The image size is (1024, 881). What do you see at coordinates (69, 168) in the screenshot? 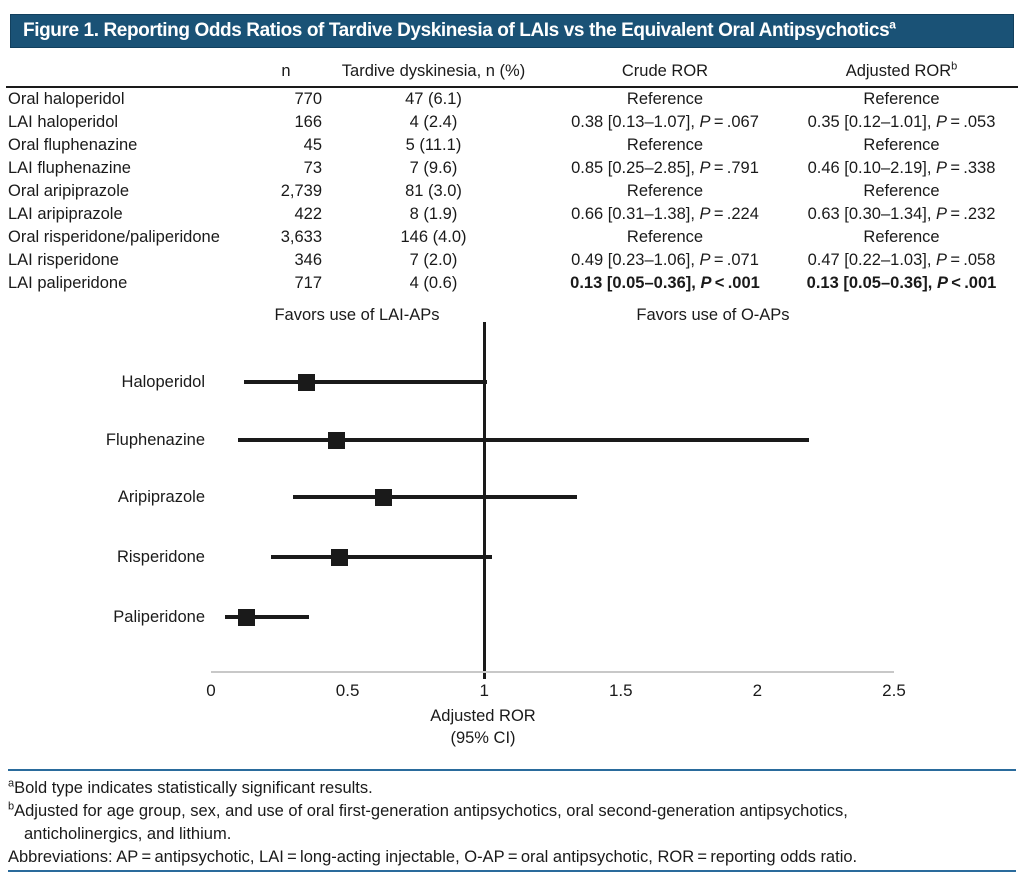
I see `drug-name-cell: LAI fluphenazine` at bounding box center [69, 168].